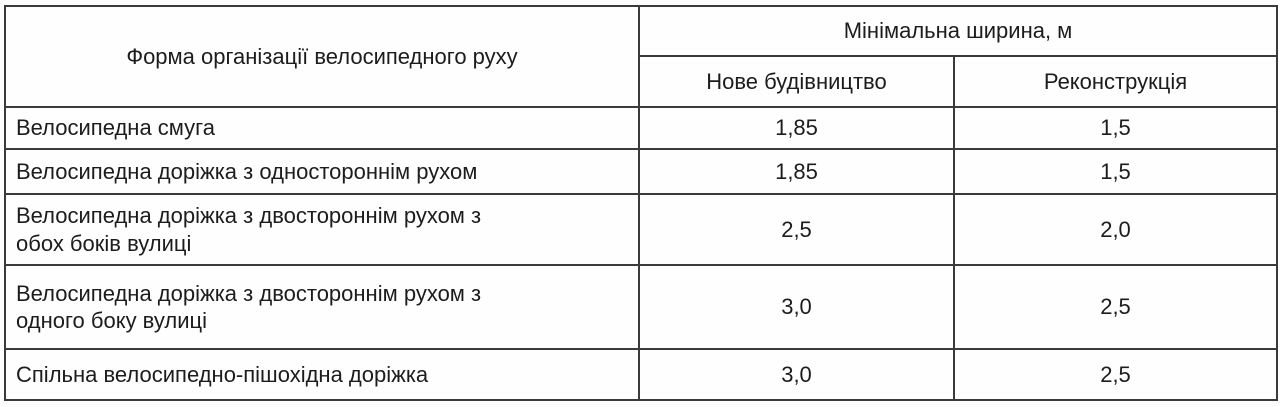 The image size is (1280, 407). What do you see at coordinates (796, 229) in the screenshot?
I see `value-new-construction: 2,5` at bounding box center [796, 229].